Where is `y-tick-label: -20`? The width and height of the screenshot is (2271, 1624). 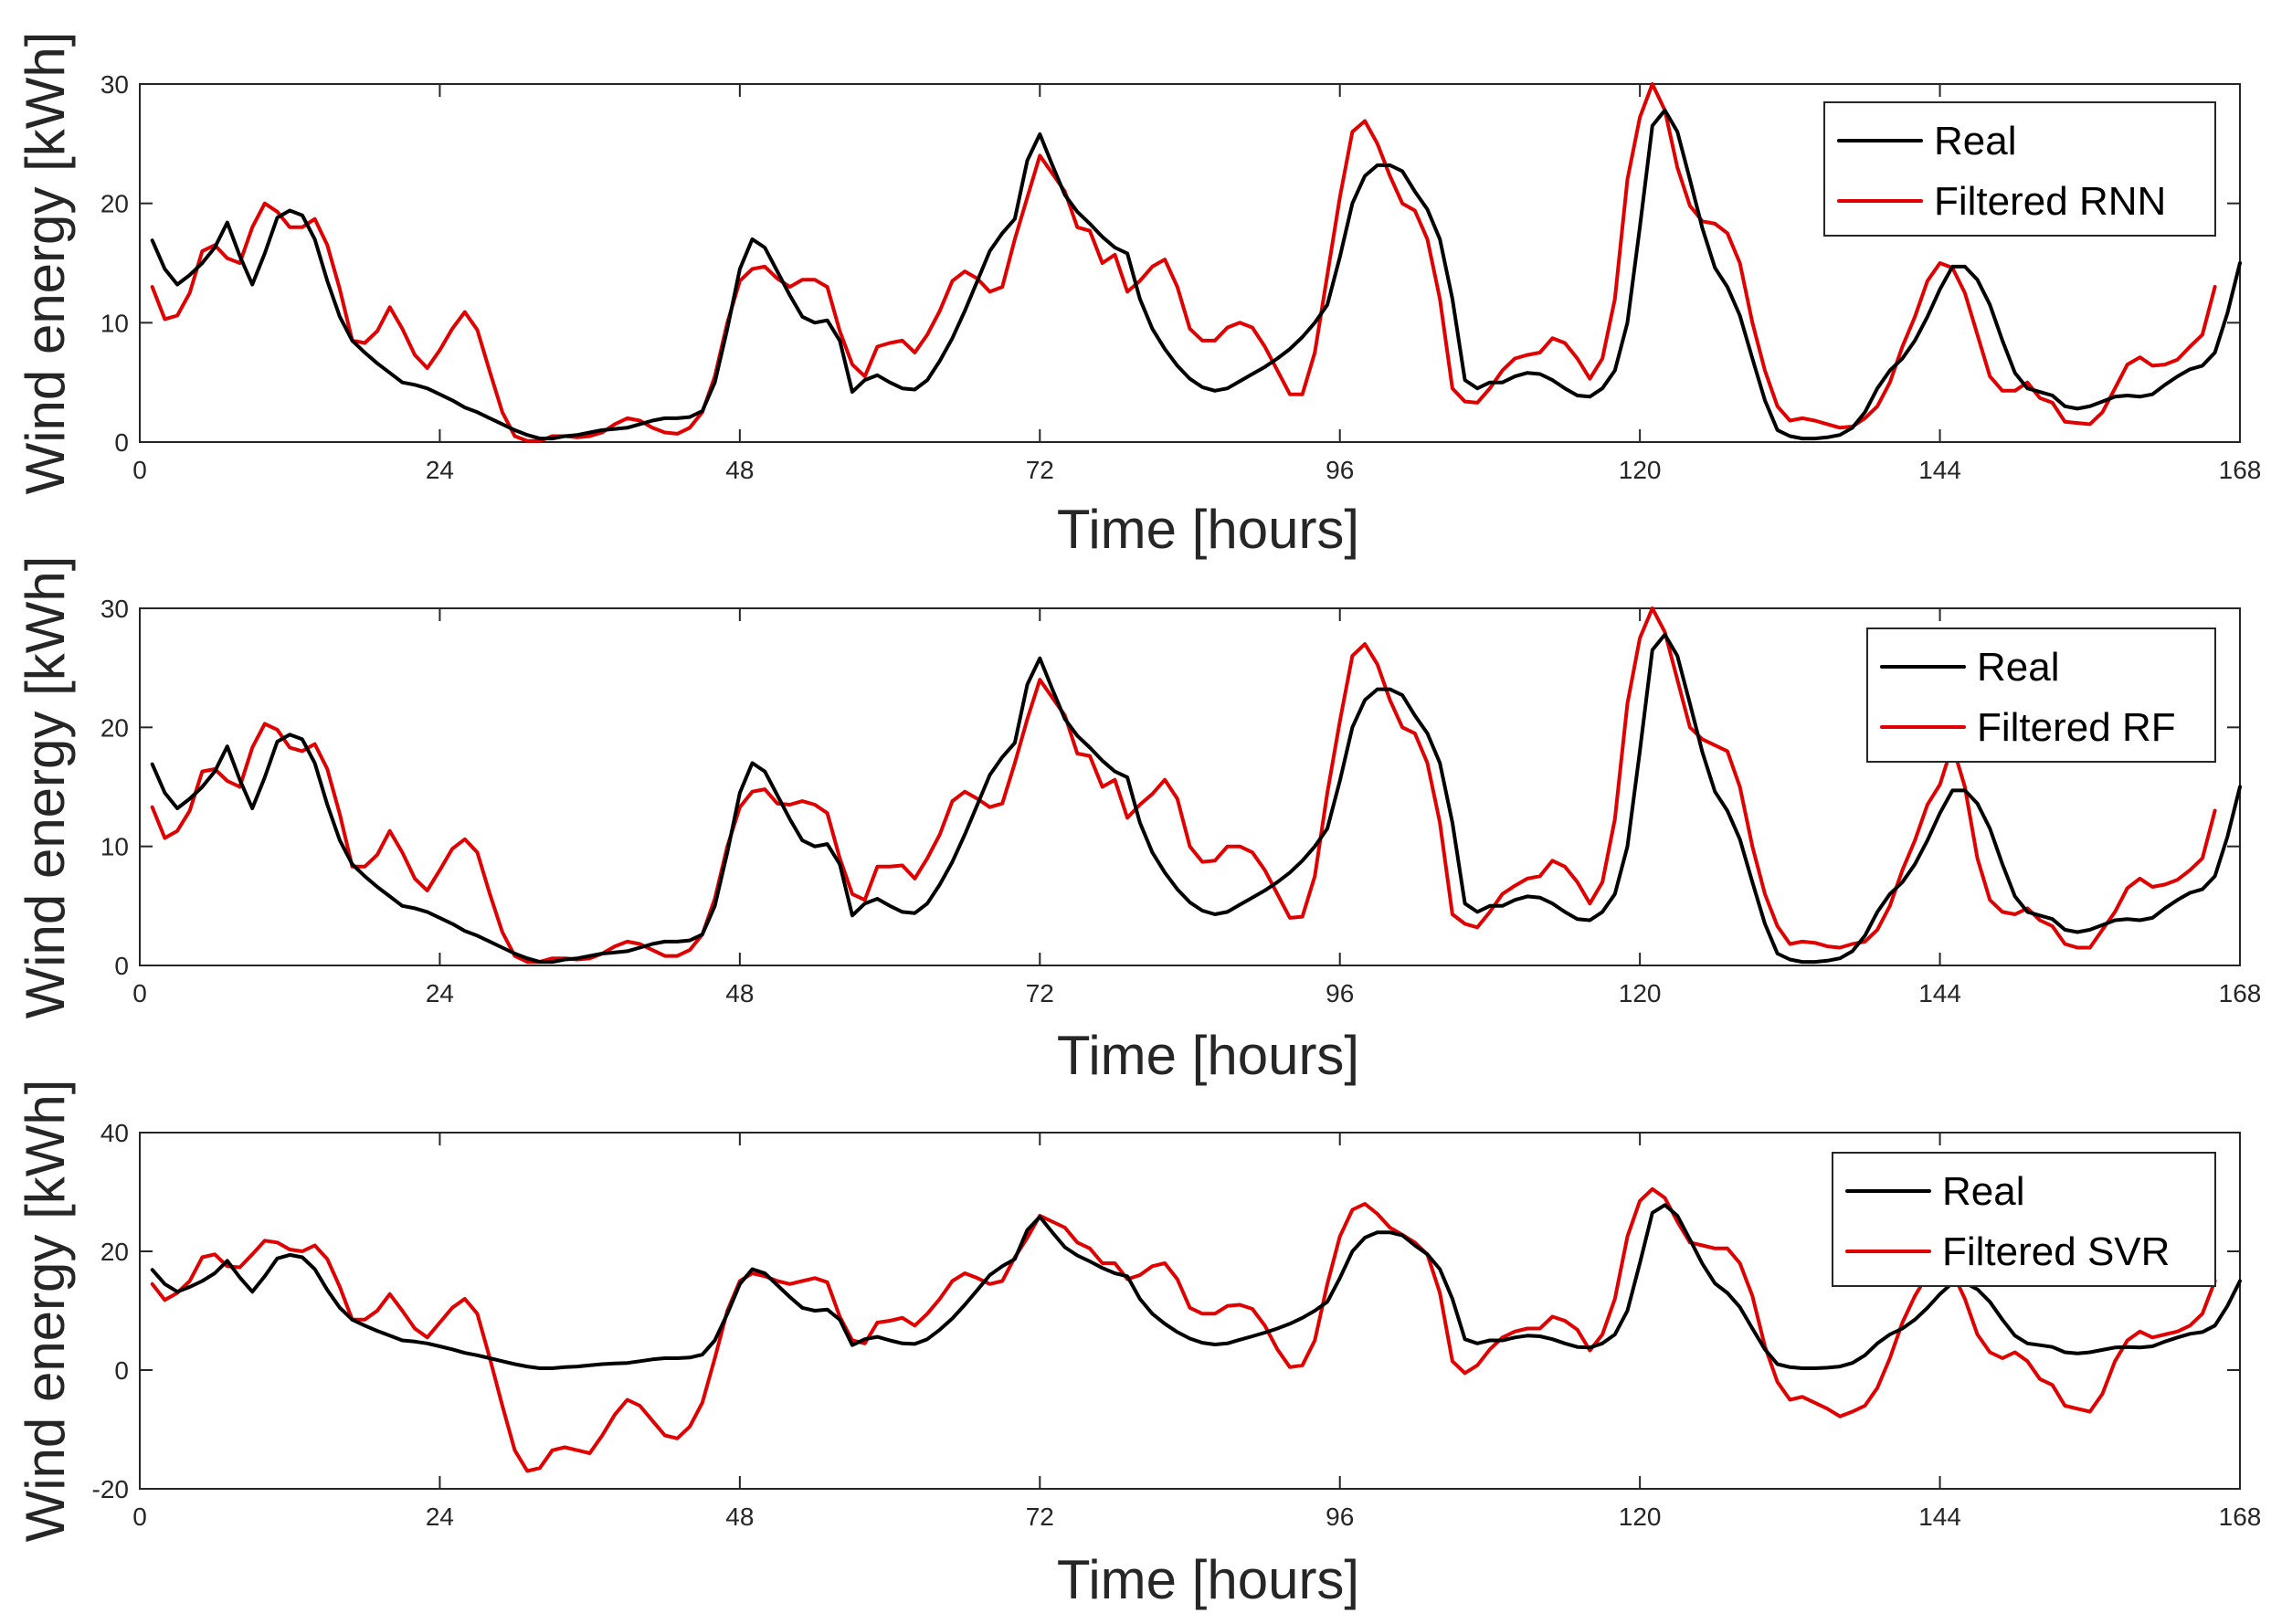
y-tick-label: -20 is located at coordinates (110, 1489).